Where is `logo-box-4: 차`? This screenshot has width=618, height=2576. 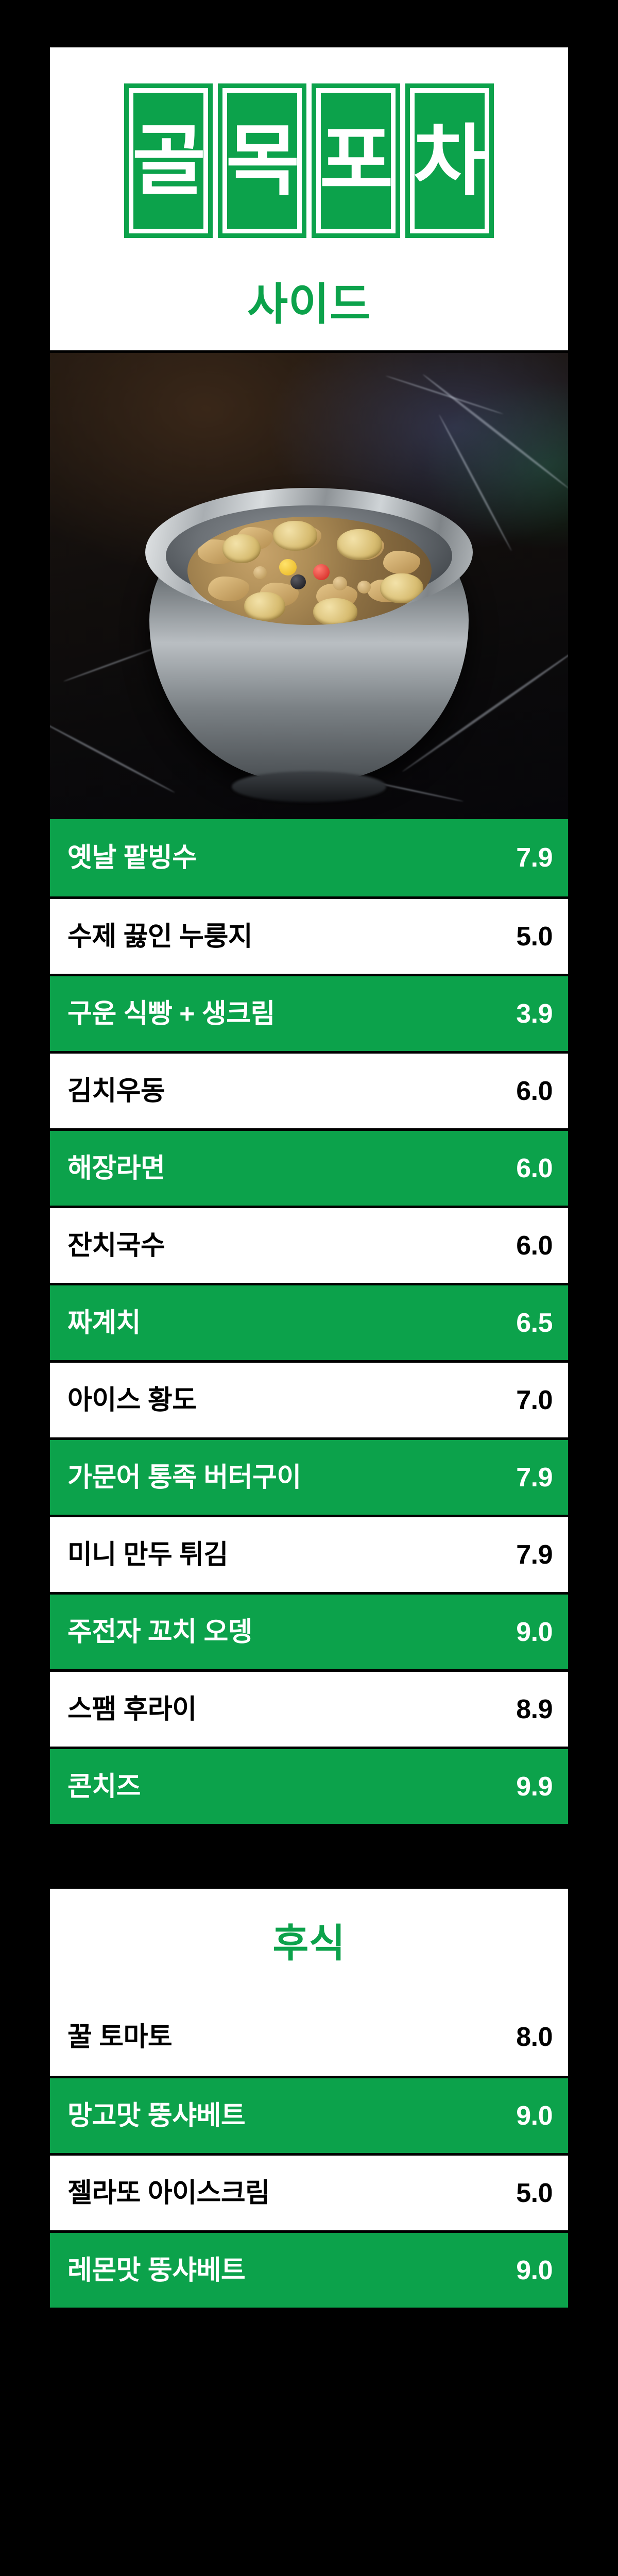
logo-box-4: 차 is located at coordinates (450, 160).